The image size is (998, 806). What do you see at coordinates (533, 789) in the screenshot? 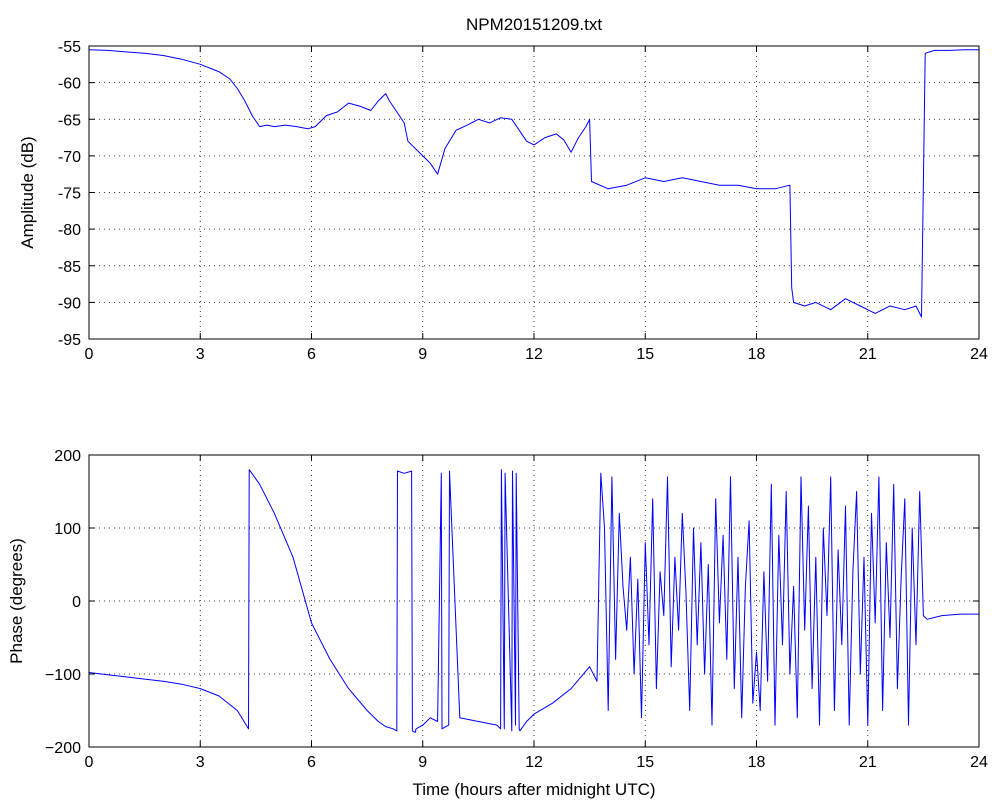
I see `phase-x-axis-label: Time (hours after midnight UTC)` at bounding box center [533, 789].